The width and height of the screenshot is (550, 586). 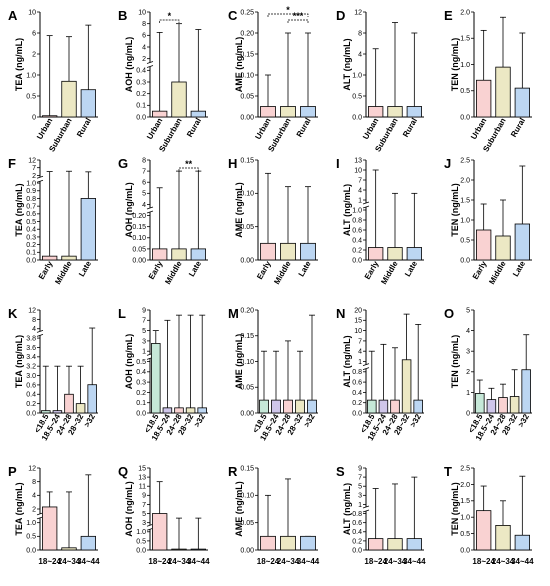 I want to click on x-tick-label: 18~24, so click(x=49, y=561).